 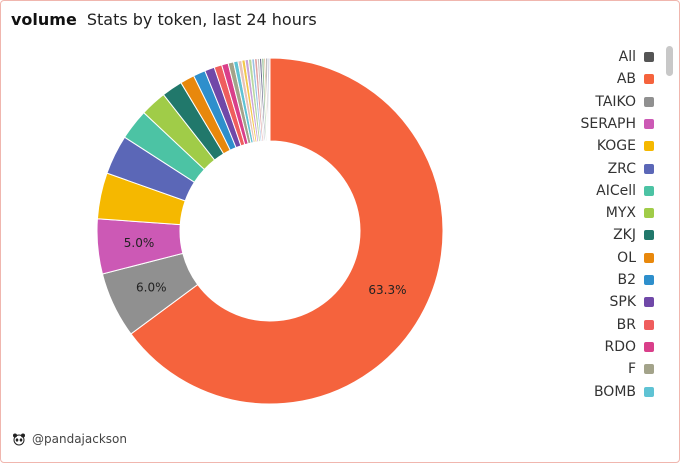 What do you see at coordinates (669, 61) in the screenshot?
I see `legend-scrollbar-thumb` at bounding box center [669, 61].